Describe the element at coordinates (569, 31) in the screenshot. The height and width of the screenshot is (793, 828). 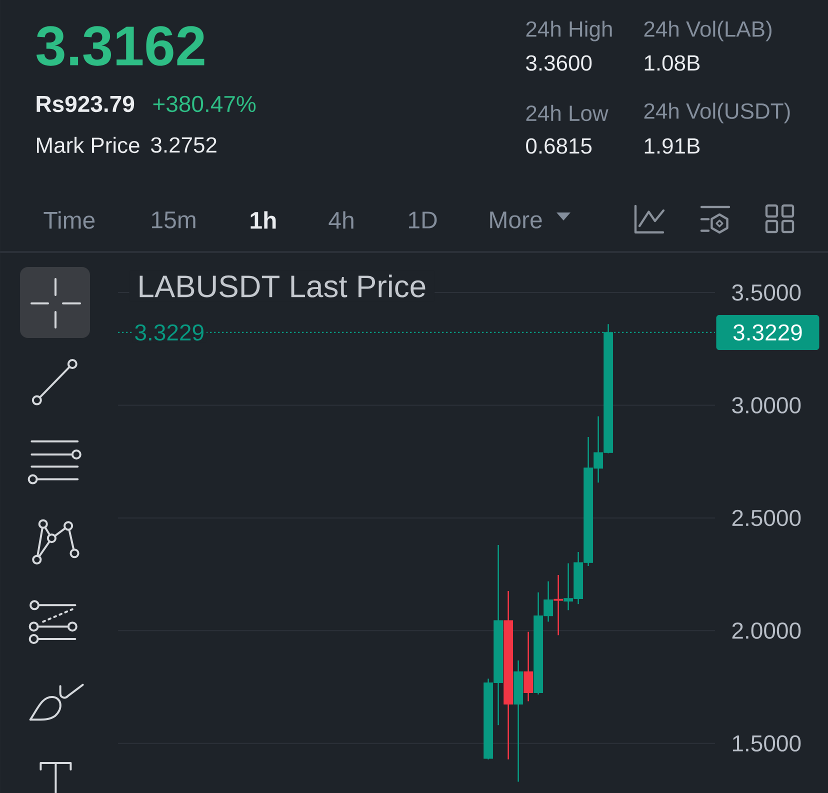
I see `text: 24h High` at that location.